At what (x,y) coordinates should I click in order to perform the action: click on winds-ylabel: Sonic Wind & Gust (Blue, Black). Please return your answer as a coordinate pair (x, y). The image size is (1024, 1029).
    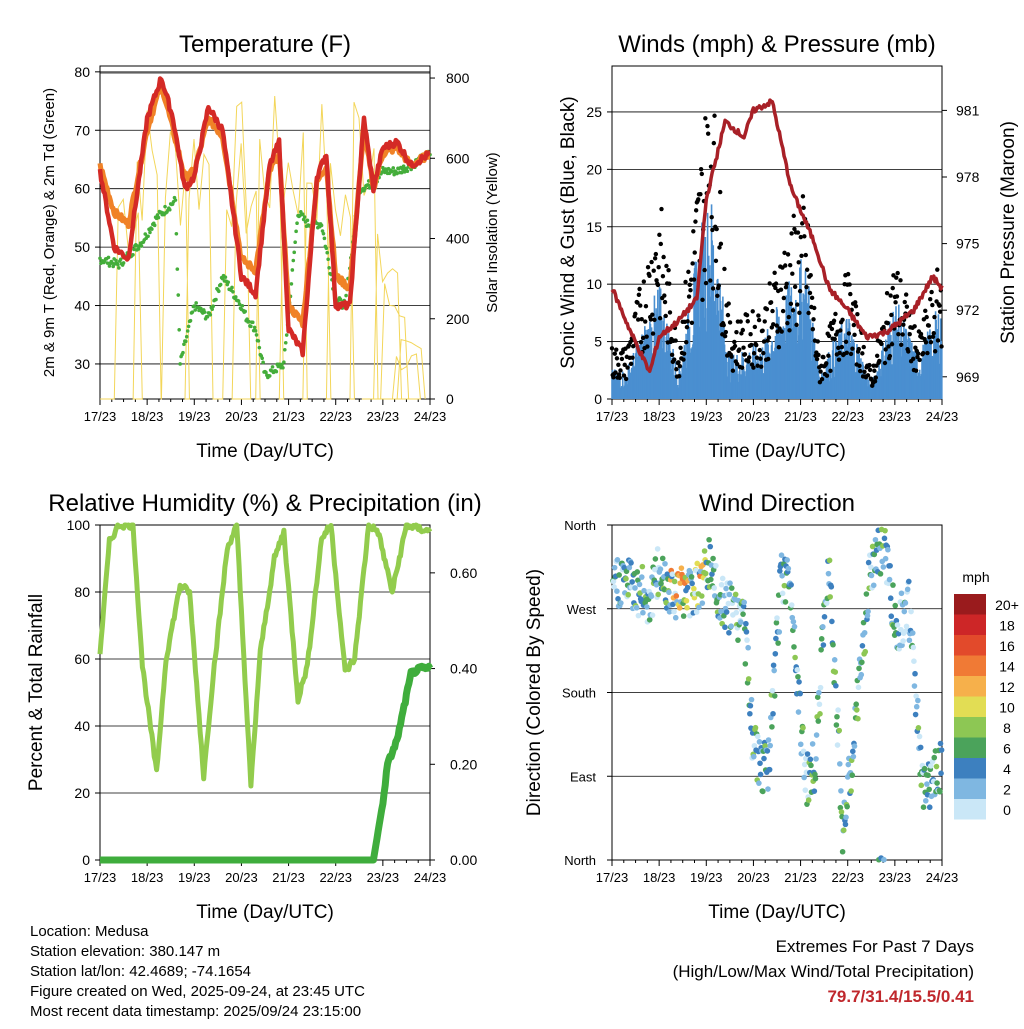
    Looking at the image, I should click on (568, 232).